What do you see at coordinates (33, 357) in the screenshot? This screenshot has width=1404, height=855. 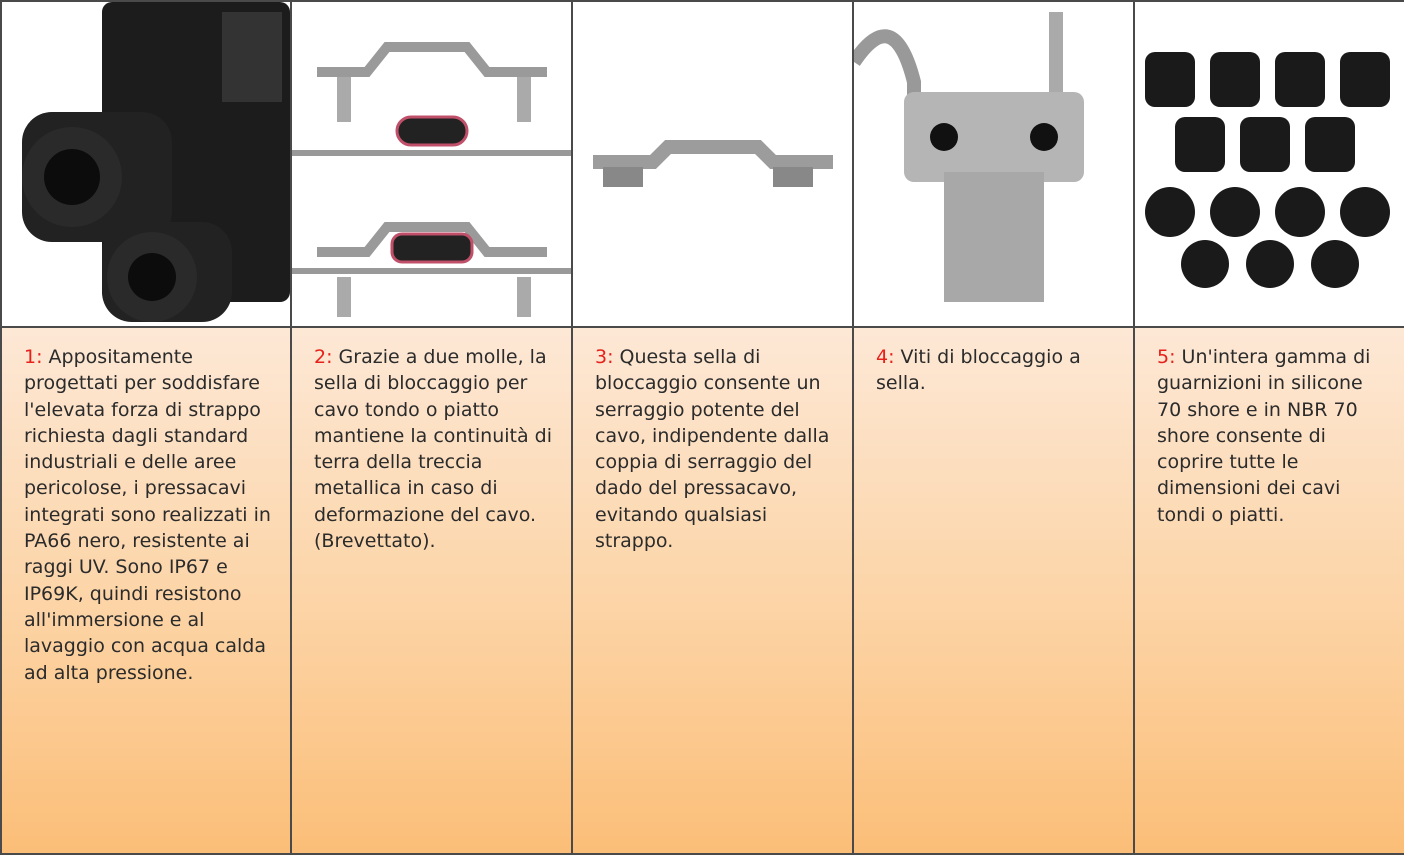 I see `item-number: 1:` at bounding box center [33, 357].